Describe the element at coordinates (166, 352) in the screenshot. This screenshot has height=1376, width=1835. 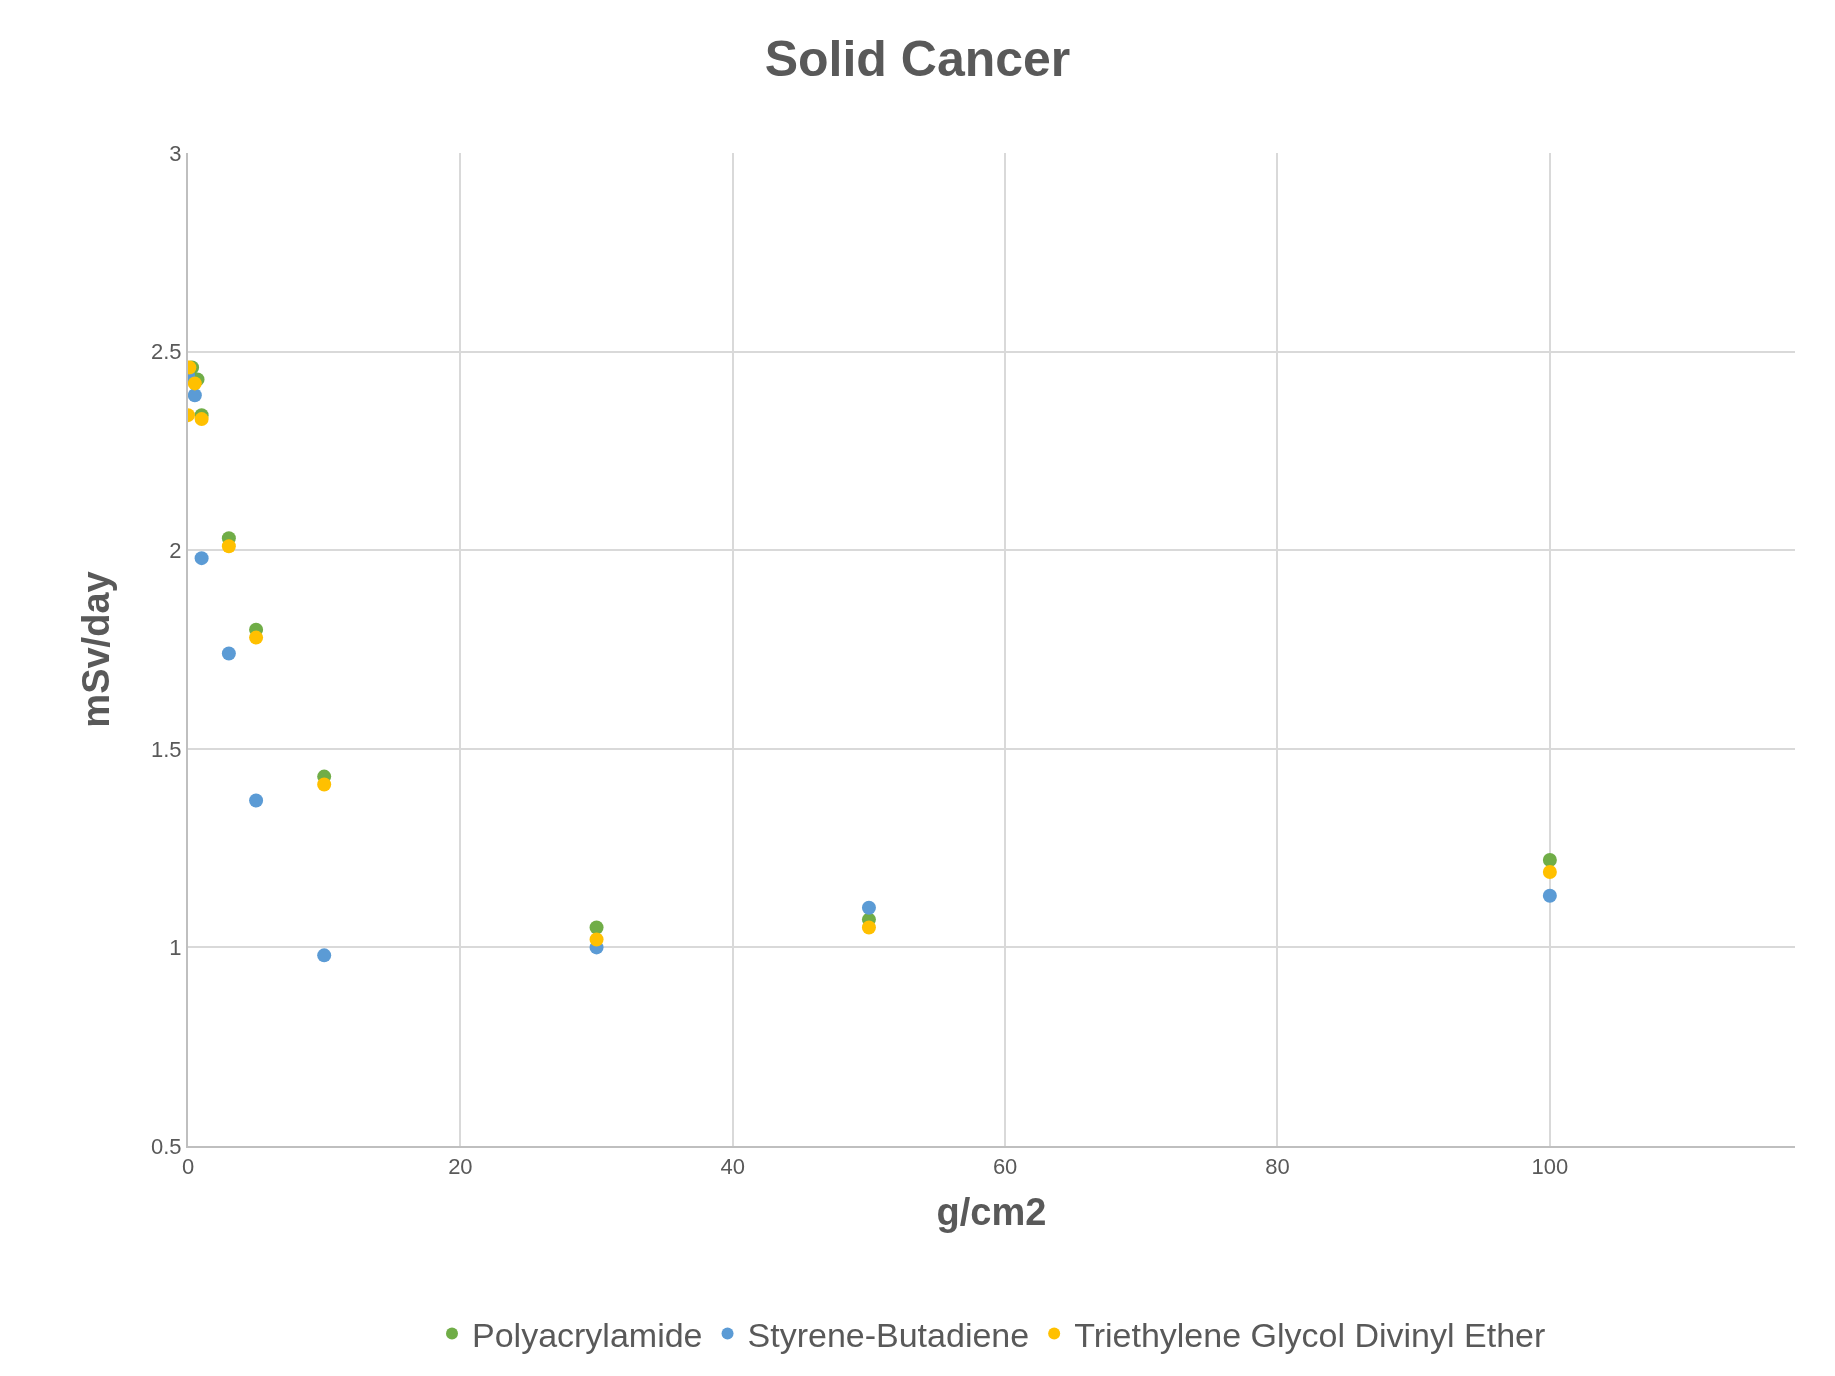
I see `y-tick-label: 2.5` at that location.